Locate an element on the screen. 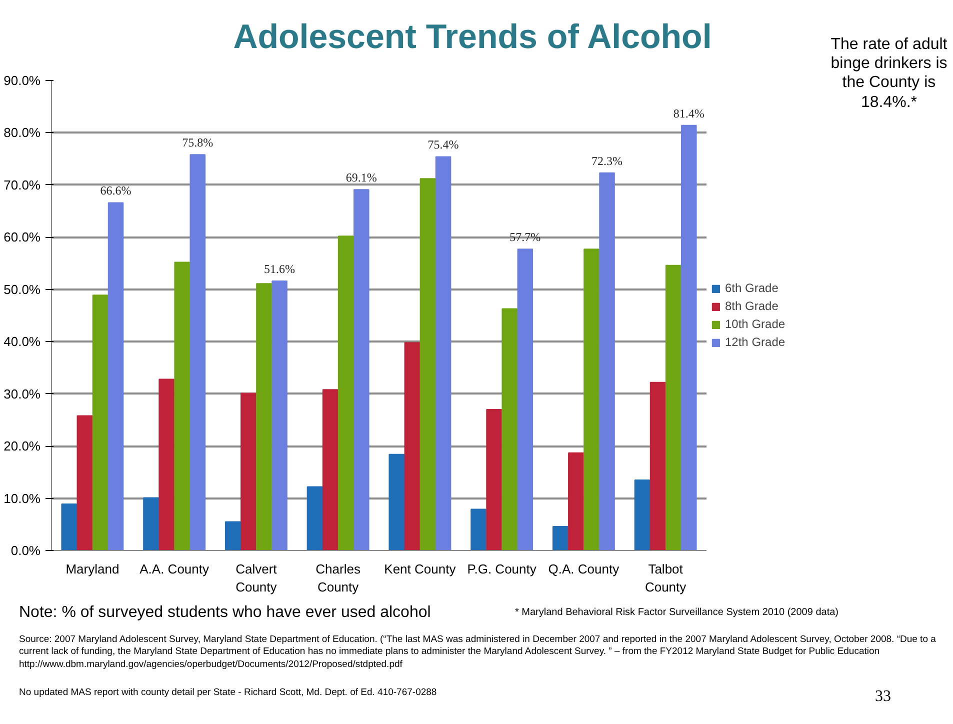  text: No updated MAS report with county detail per State - Richard Scott, Md. Dept. of Ed. 410-767-0288 is located at coordinates (228, 693).